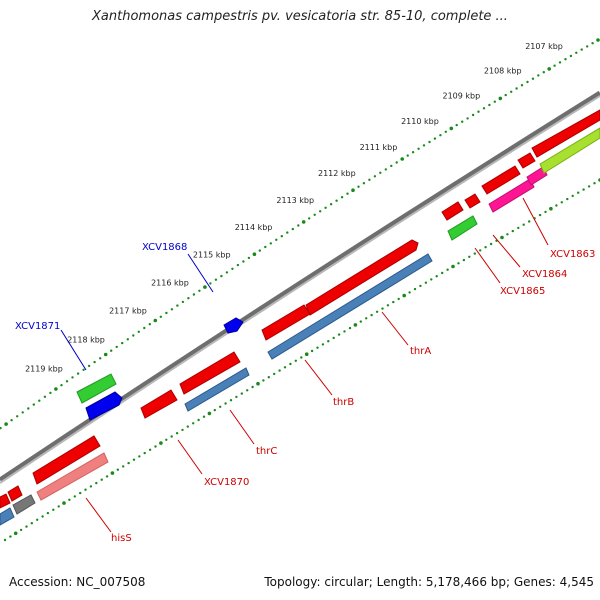 This screenshot has width=600, height=600. What do you see at coordinates (233, 325) in the screenshot?
I see `XCV1868-feature` at bounding box center [233, 325].